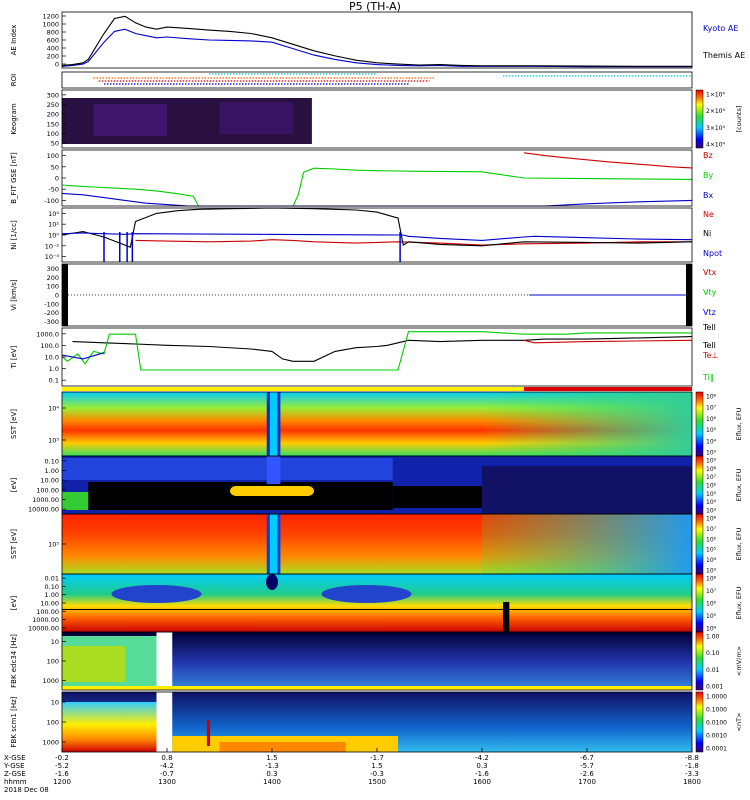 The image size is (750, 800). Describe the element at coordinates (53, 105) in the screenshot. I see `y-tick-label: 250` at that location.